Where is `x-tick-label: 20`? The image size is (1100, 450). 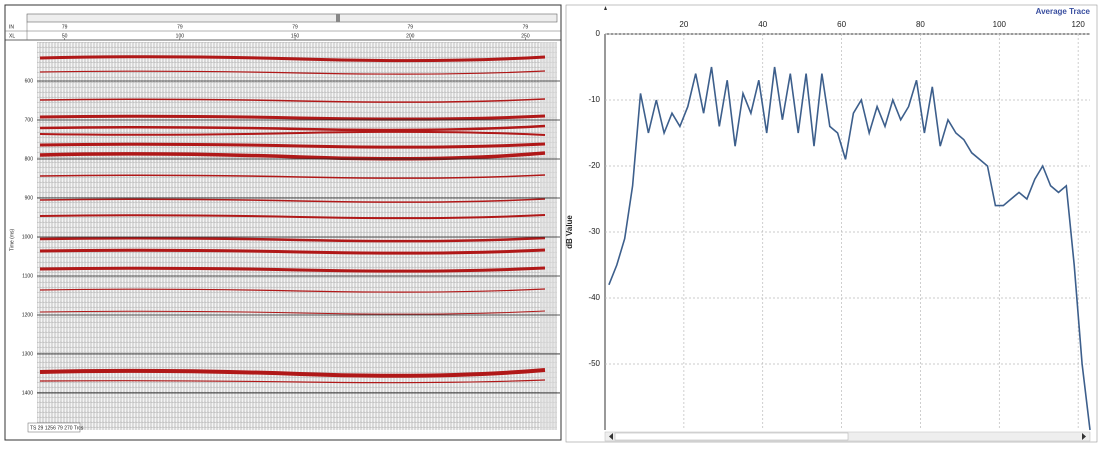 x-tick-label: 20 is located at coordinates (683, 24).